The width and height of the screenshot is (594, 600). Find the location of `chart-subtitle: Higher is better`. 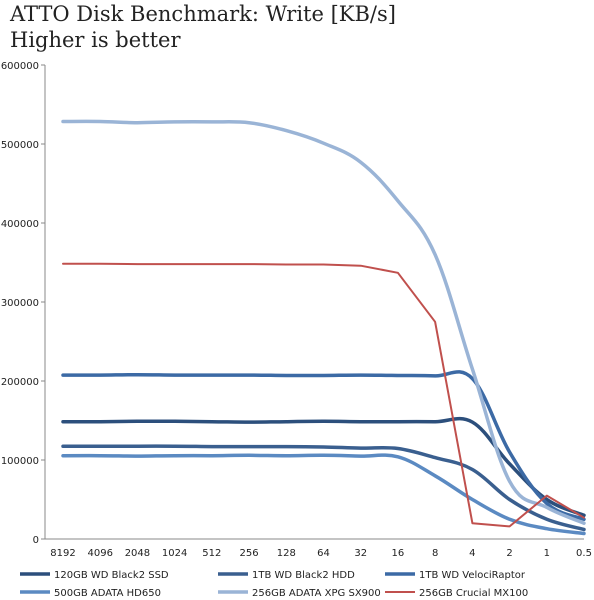

chart-subtitle: Higher is better is located at coordinates (95, 40).